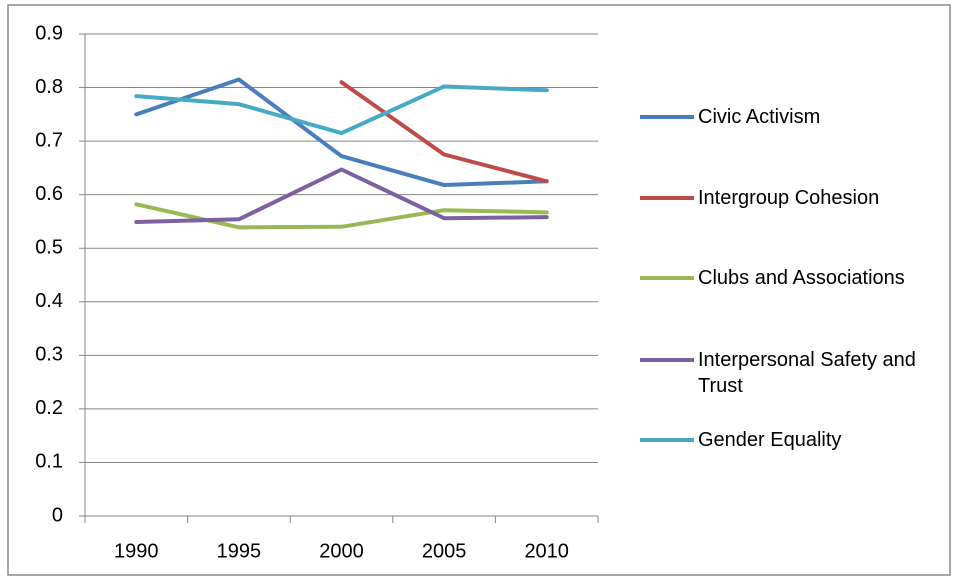 The image size is (958, 580). What do you see at coordinates (57, 515) in the screenshot?
I see `y-tick-label: 0` at bounding box center [57, 515].